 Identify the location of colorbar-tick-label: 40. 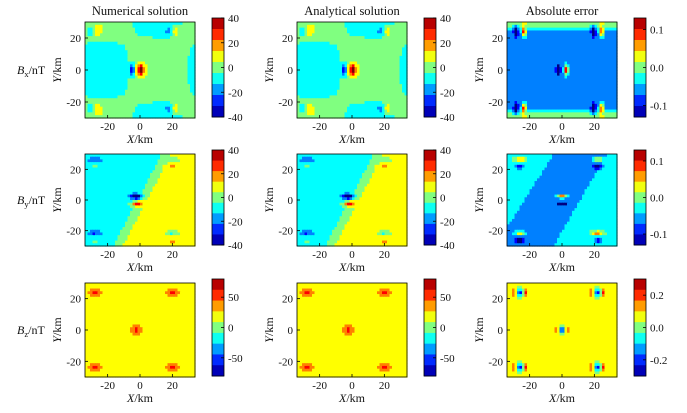
(234, 19).